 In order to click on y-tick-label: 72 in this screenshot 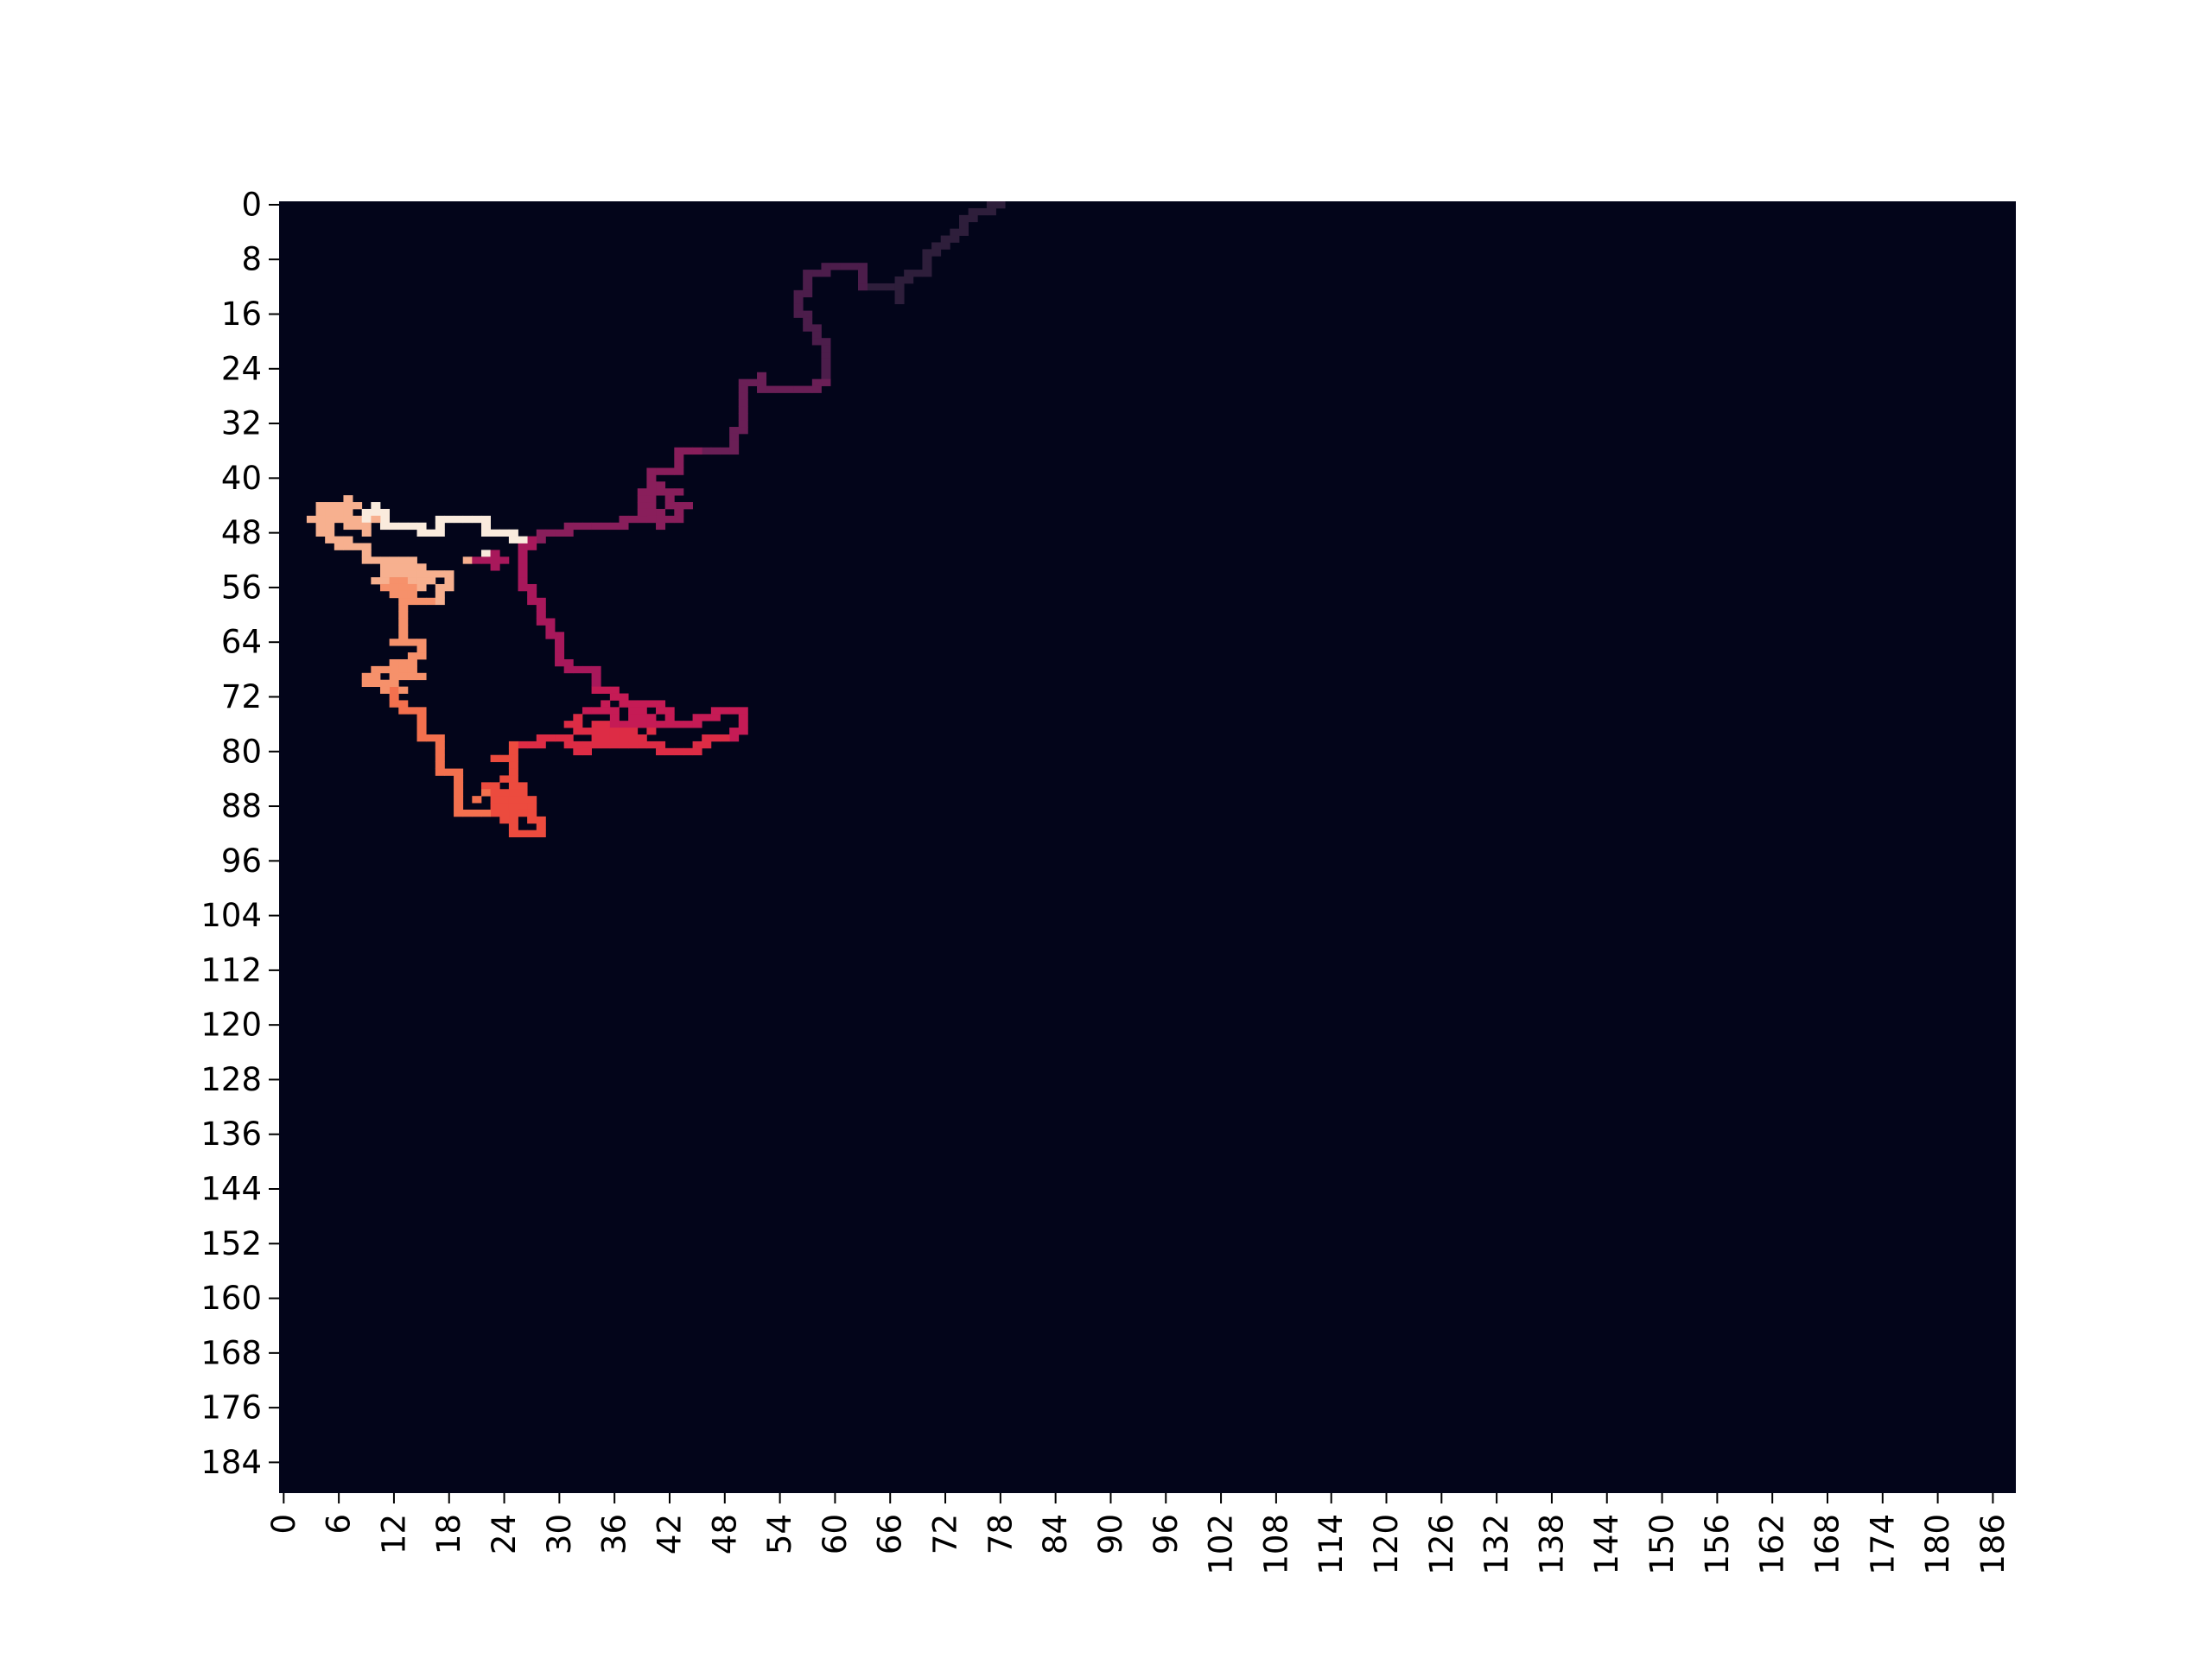, I will do `click(241, 696)`.